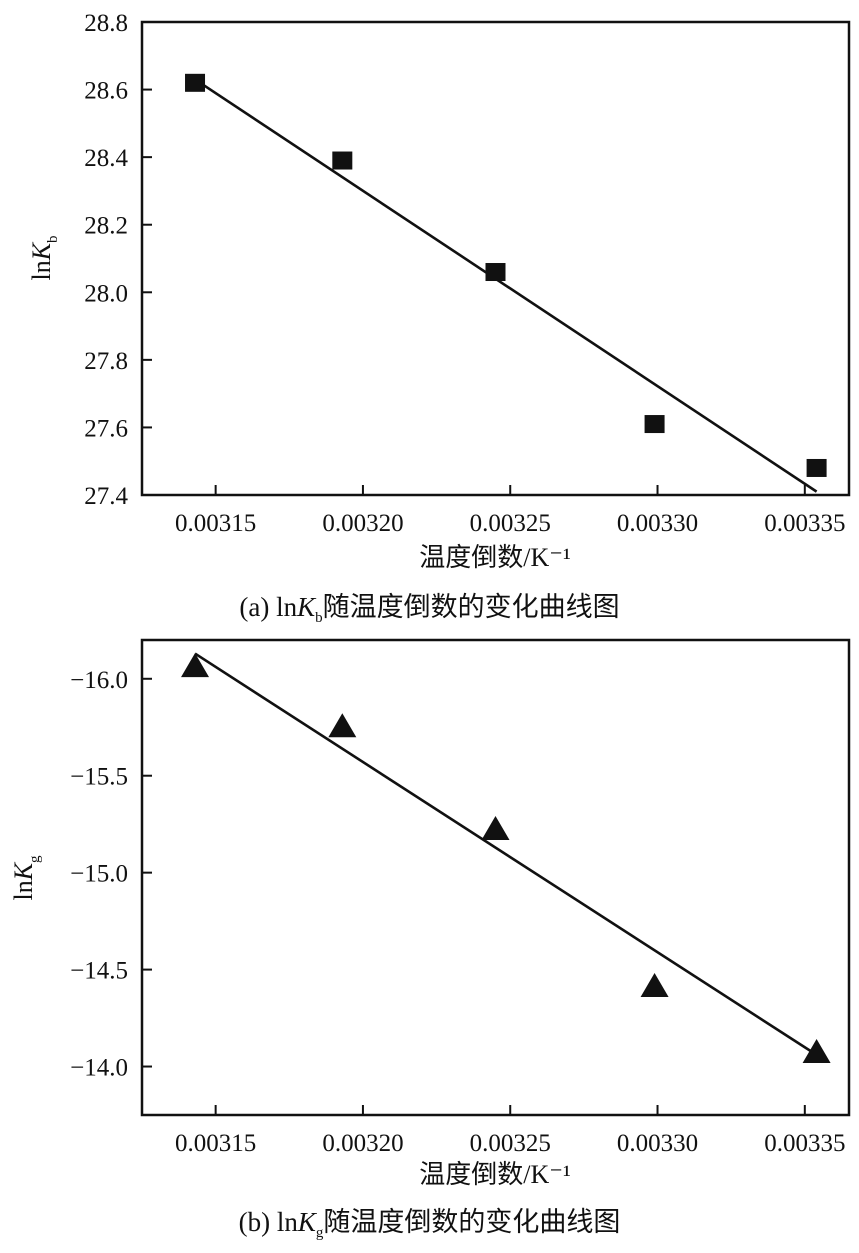  Describe the element at coordinates (106, 91) in the screenshot. I see `chart-a-y-tick-label: 28.6` at that location.